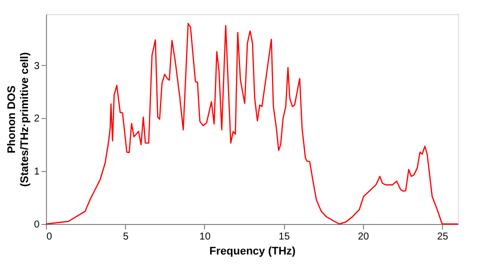 The image size is (500, 280). Describe the element at coordinates (284, 237) in the screenshot. I see `x-tick-label: 15` at that location.